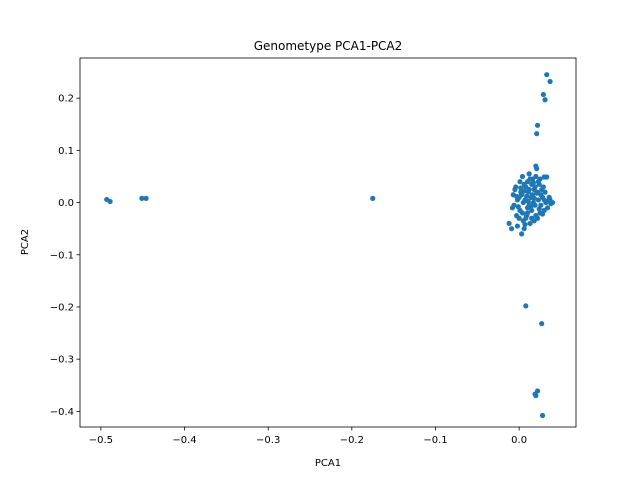 The image size is (640, 480). Describe the element at coordinates (62, 412) in the screenshot. I see `y-tick-label: −0.4` at that location.